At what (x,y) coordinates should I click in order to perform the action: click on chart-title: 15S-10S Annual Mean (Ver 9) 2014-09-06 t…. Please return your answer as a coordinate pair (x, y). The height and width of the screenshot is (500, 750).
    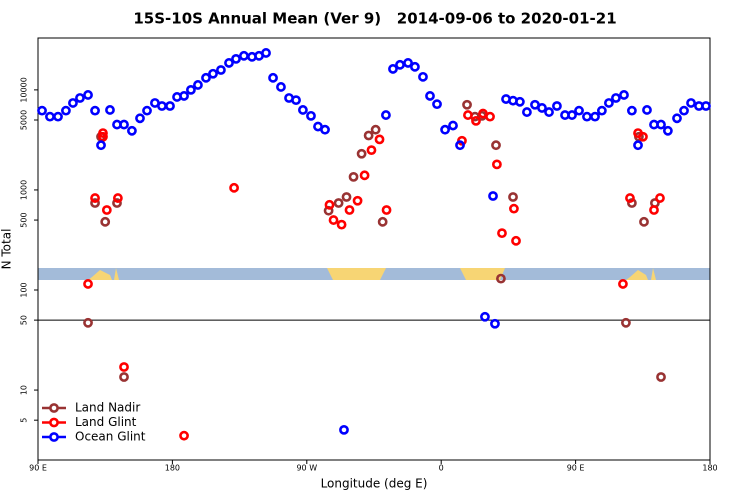
    Looking at the image, I should click on (374, 19).